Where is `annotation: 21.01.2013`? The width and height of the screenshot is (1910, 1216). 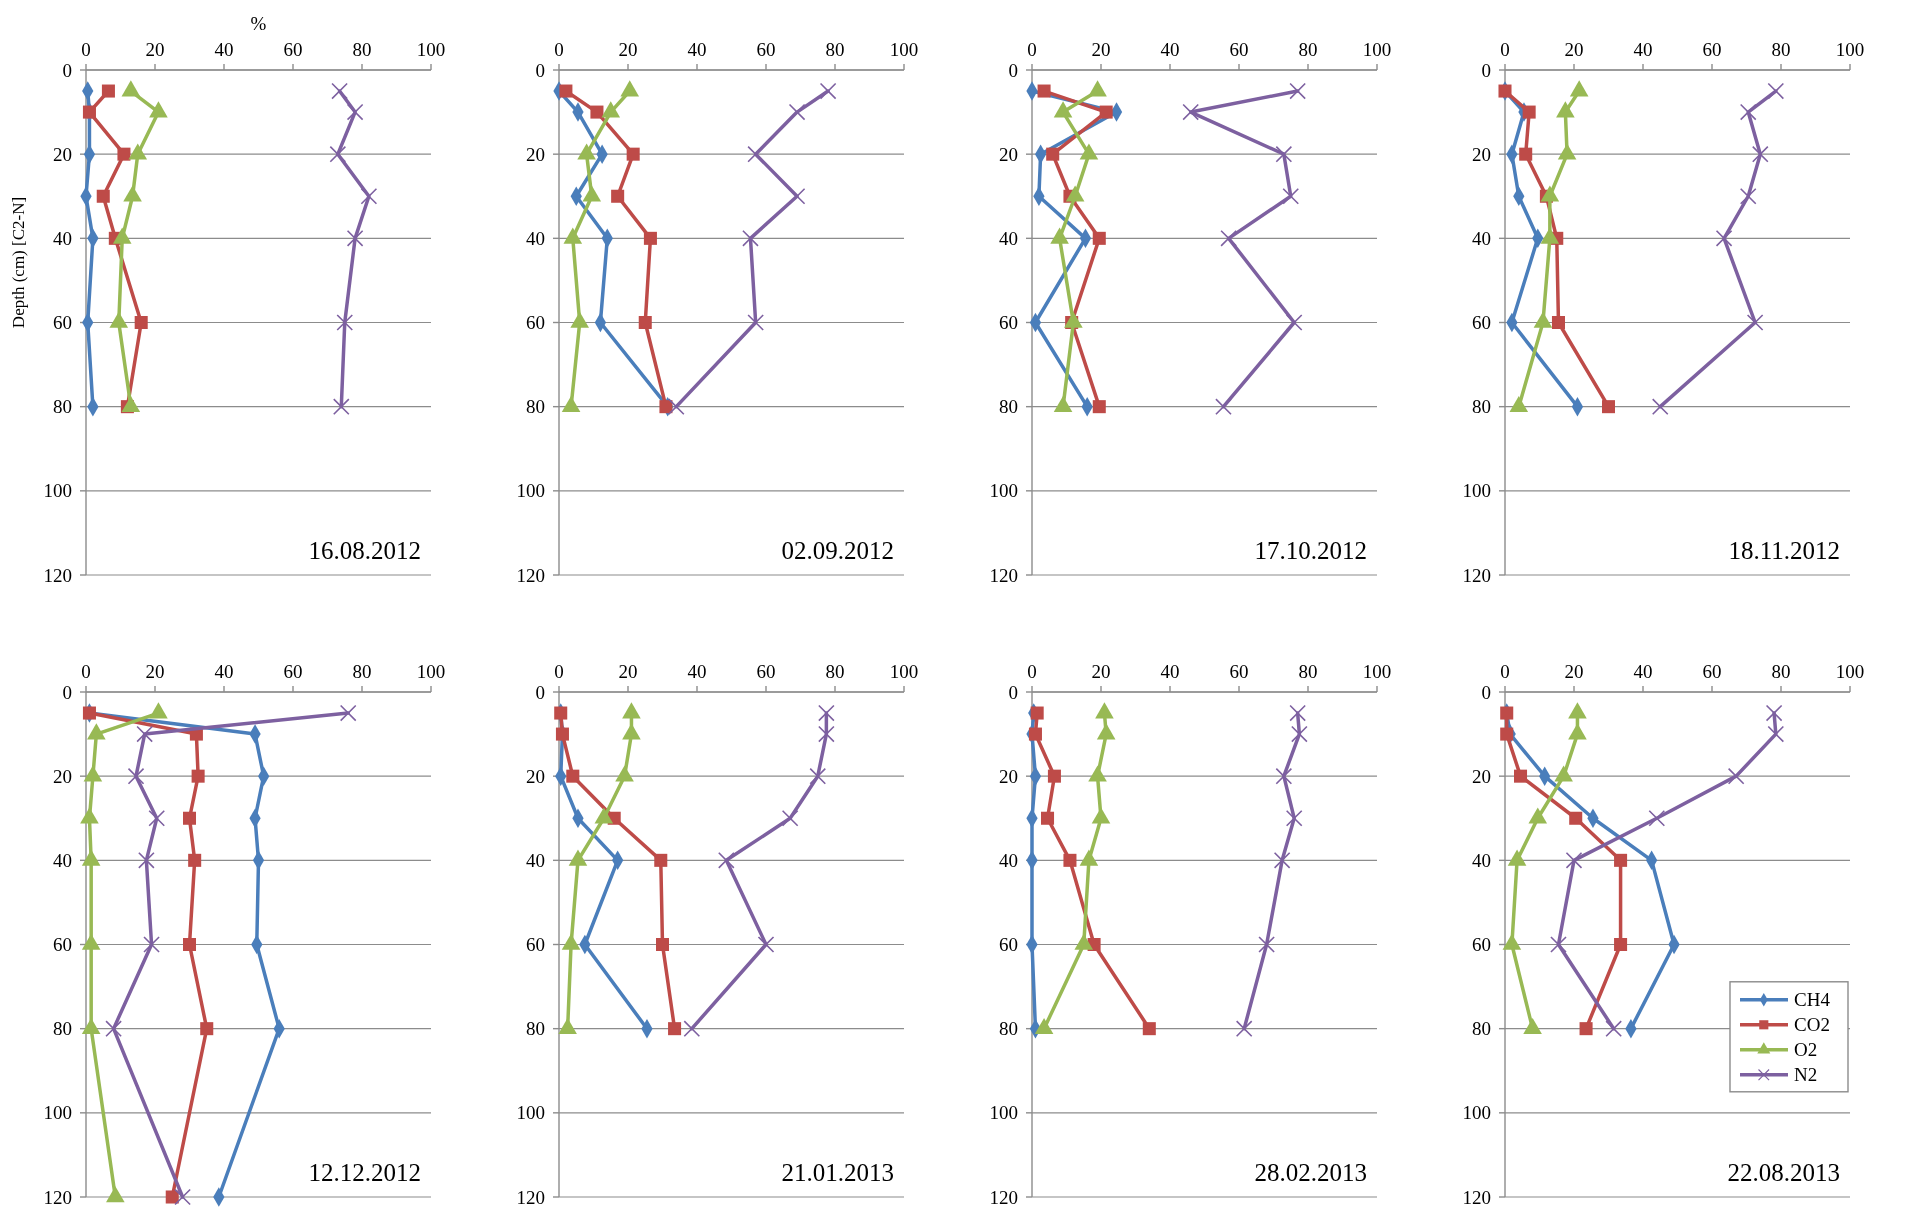
annotation: 21.01.2013 is located at coordinates (837, 1172).